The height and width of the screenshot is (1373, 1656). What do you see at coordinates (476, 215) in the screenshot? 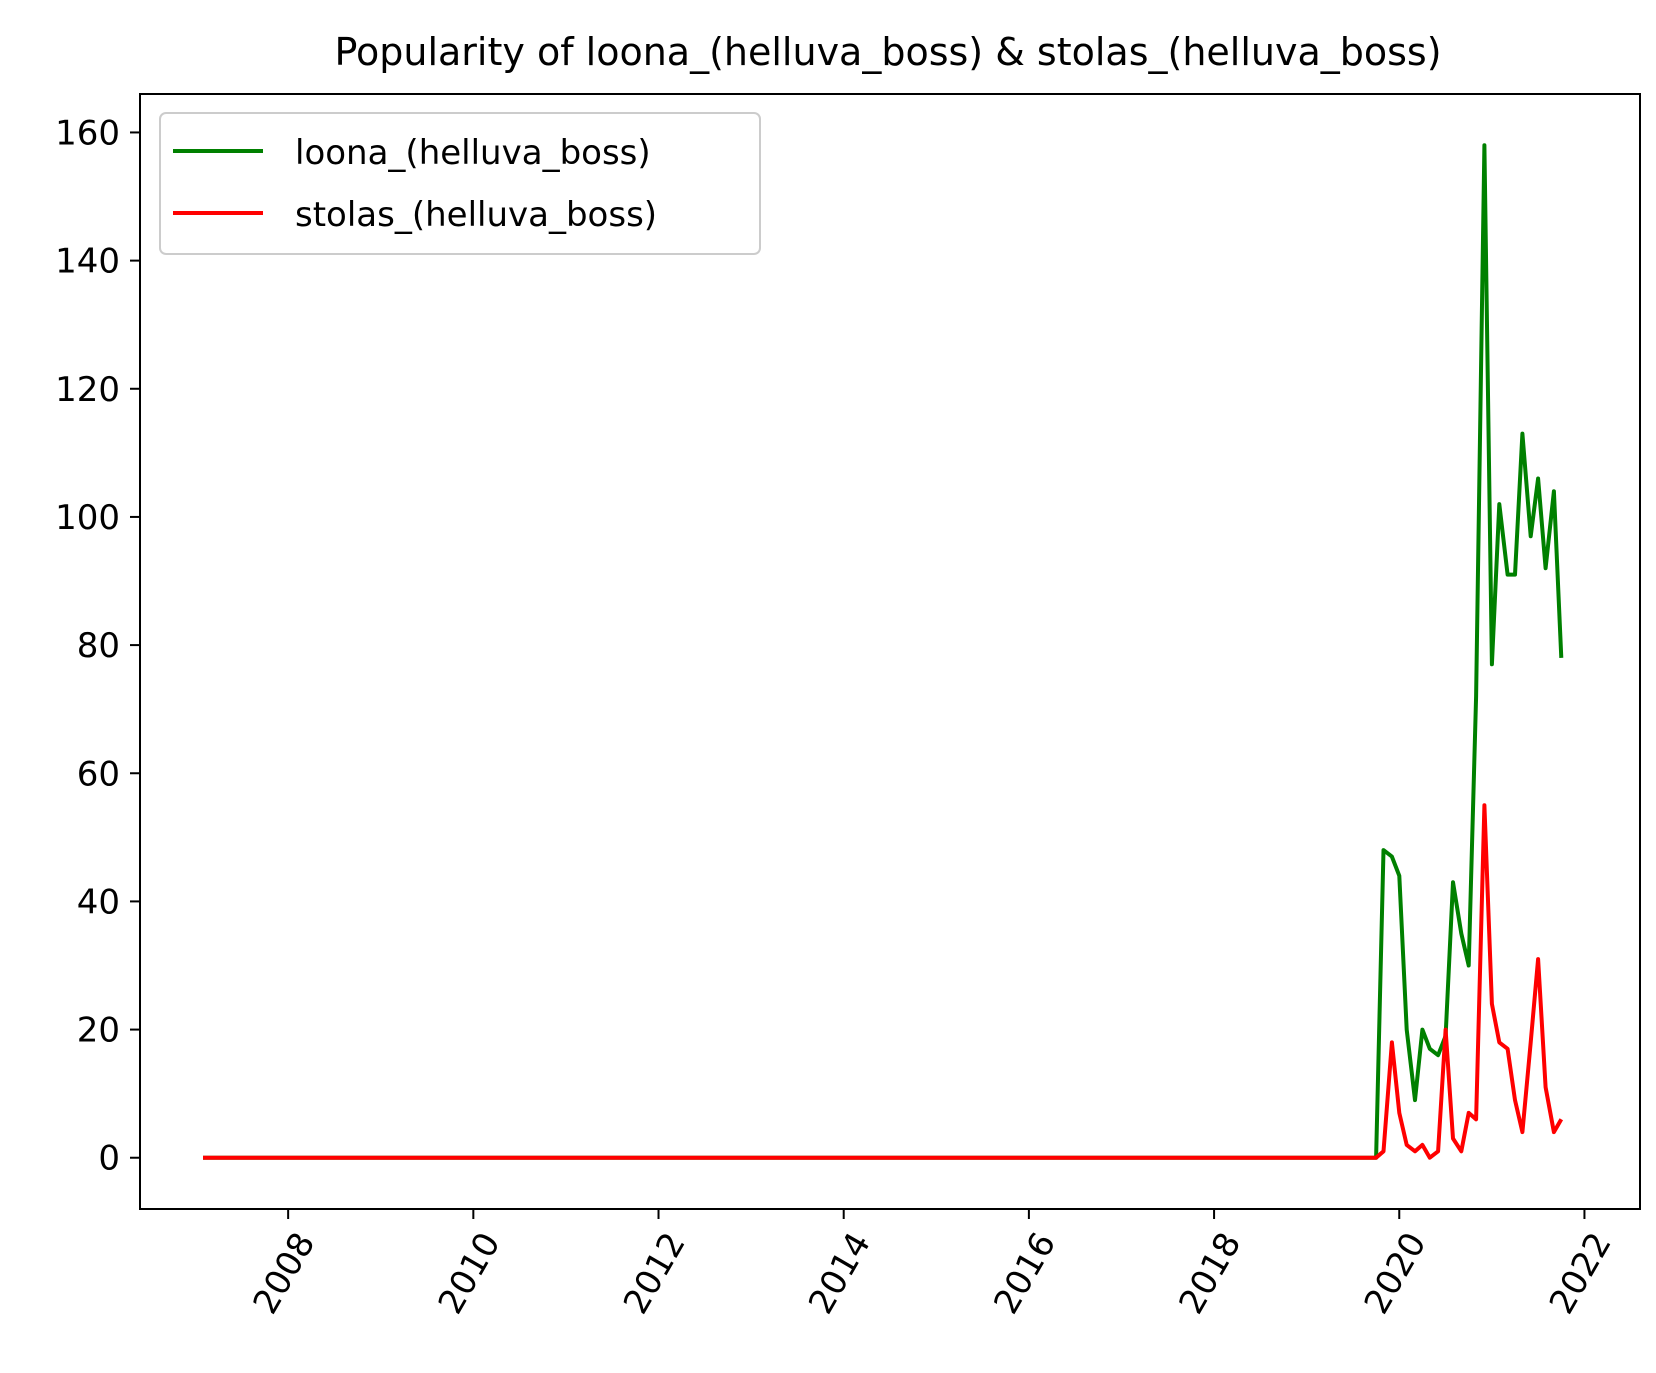
I see `legend-label-stolas: stolas_(helluva_boss)` at bounding box center [476, 215].